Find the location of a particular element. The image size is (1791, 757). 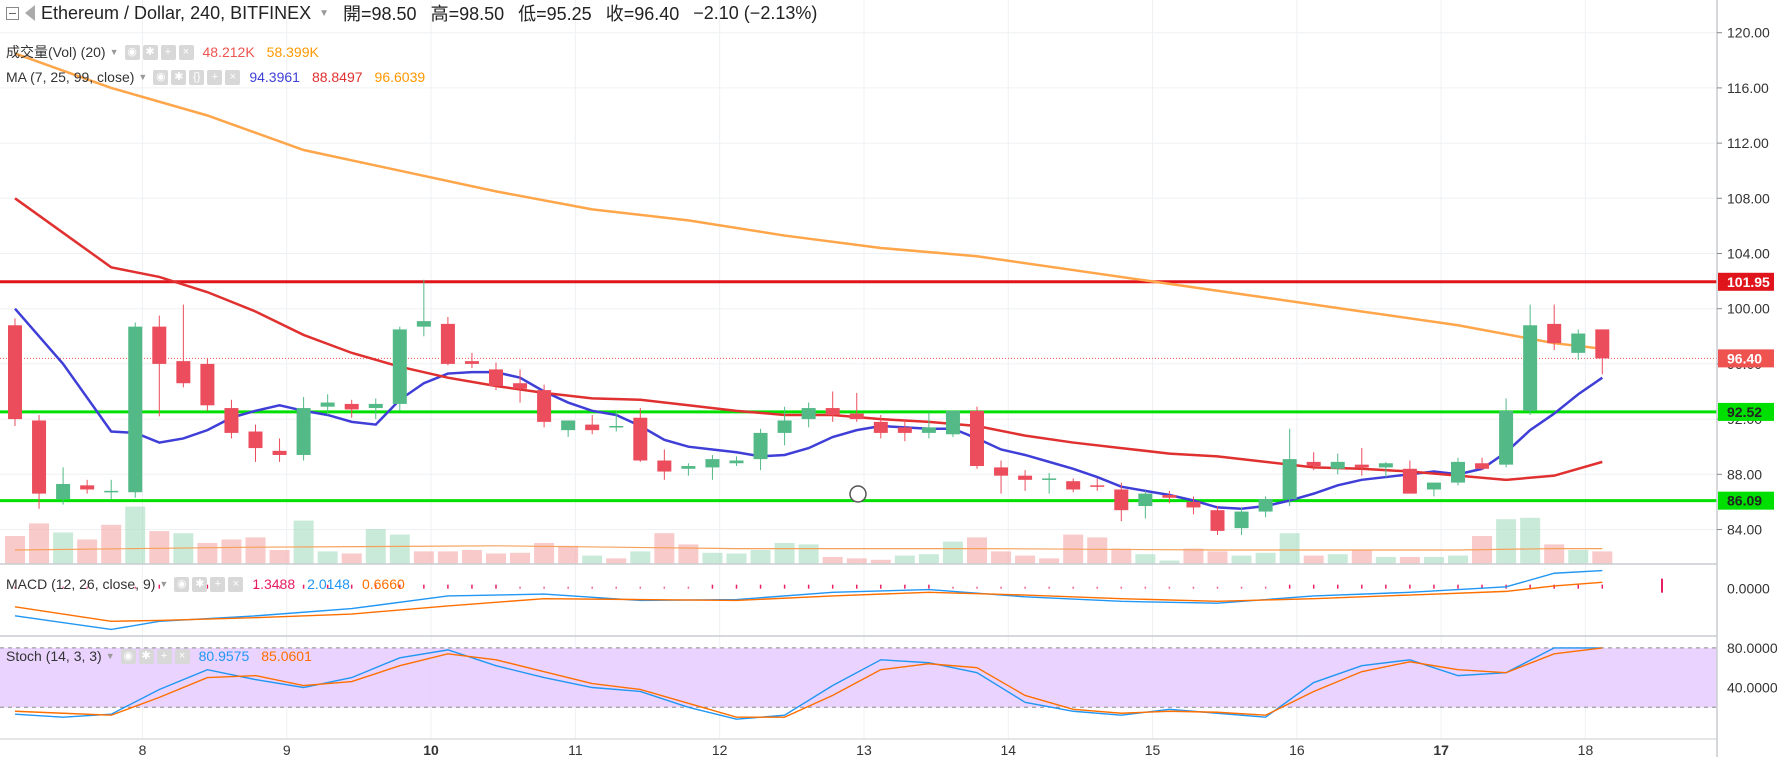

macd-line is located at coordinates (808, 600).